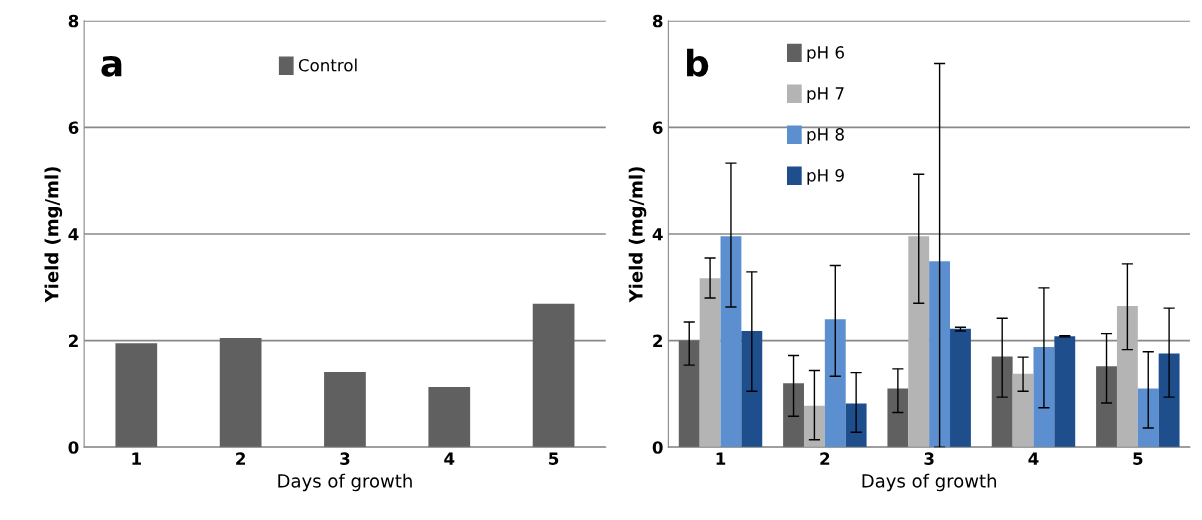  What do you see at coordinates (825, 136) in the screenshot?
I see `legend-label: pH 8` at bounding box center [825, 136].